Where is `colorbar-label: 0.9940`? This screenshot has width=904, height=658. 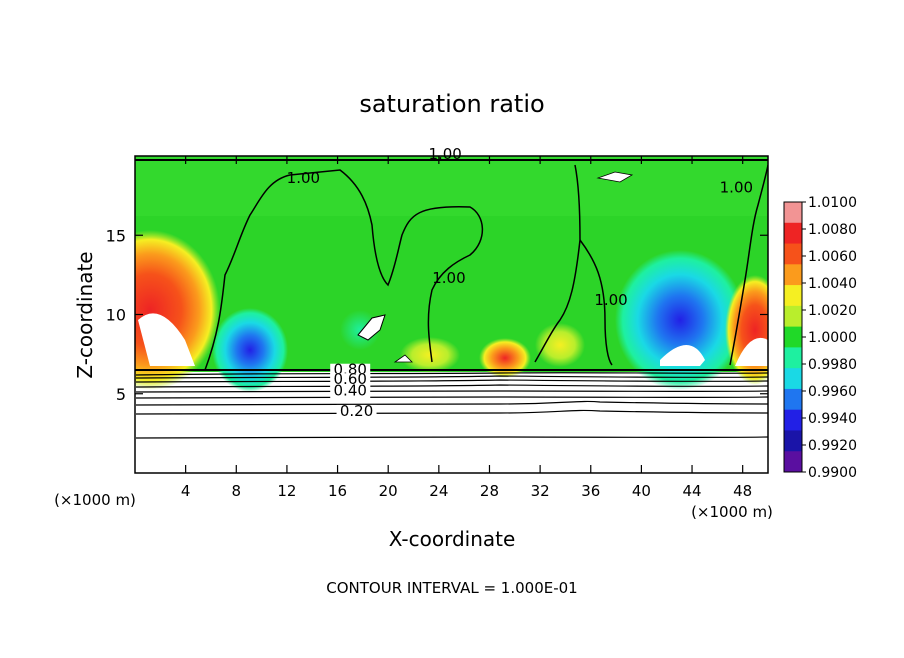 colorbar-label: 0.9940 is located at coordinates (832, 419).